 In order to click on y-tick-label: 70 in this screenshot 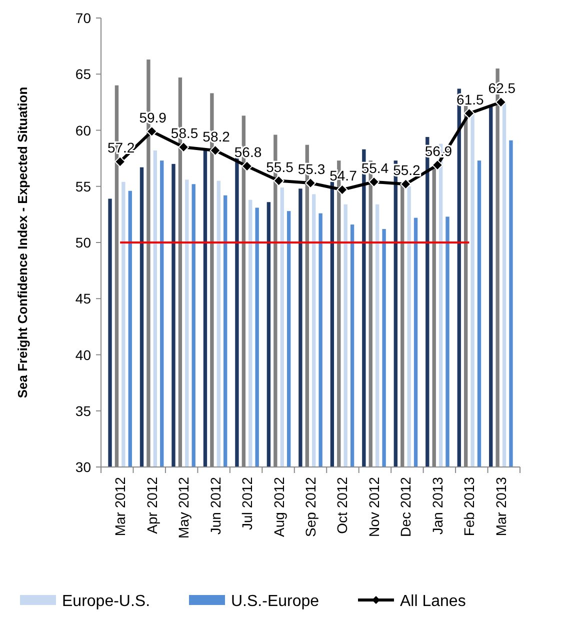, I will do `click(83, 18)`.